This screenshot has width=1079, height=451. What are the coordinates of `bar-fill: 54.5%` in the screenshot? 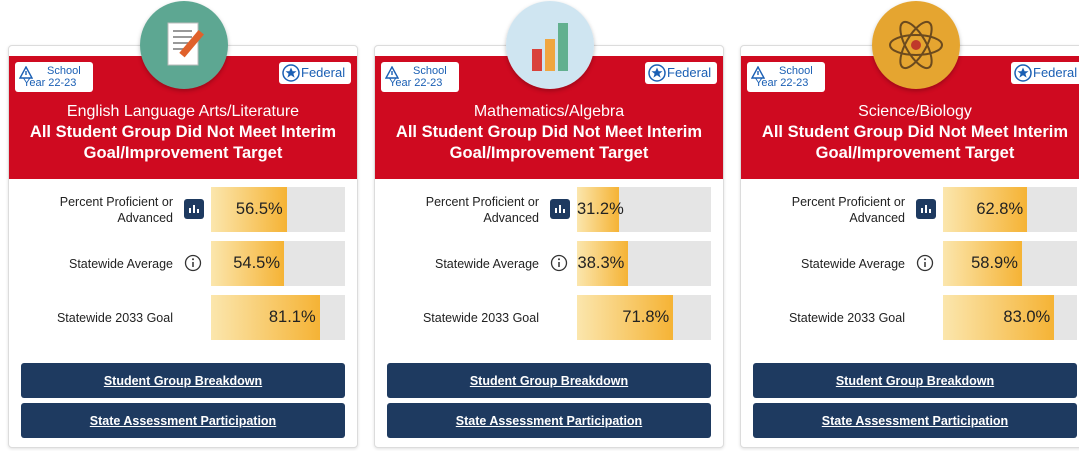 It's located at (248, 263).